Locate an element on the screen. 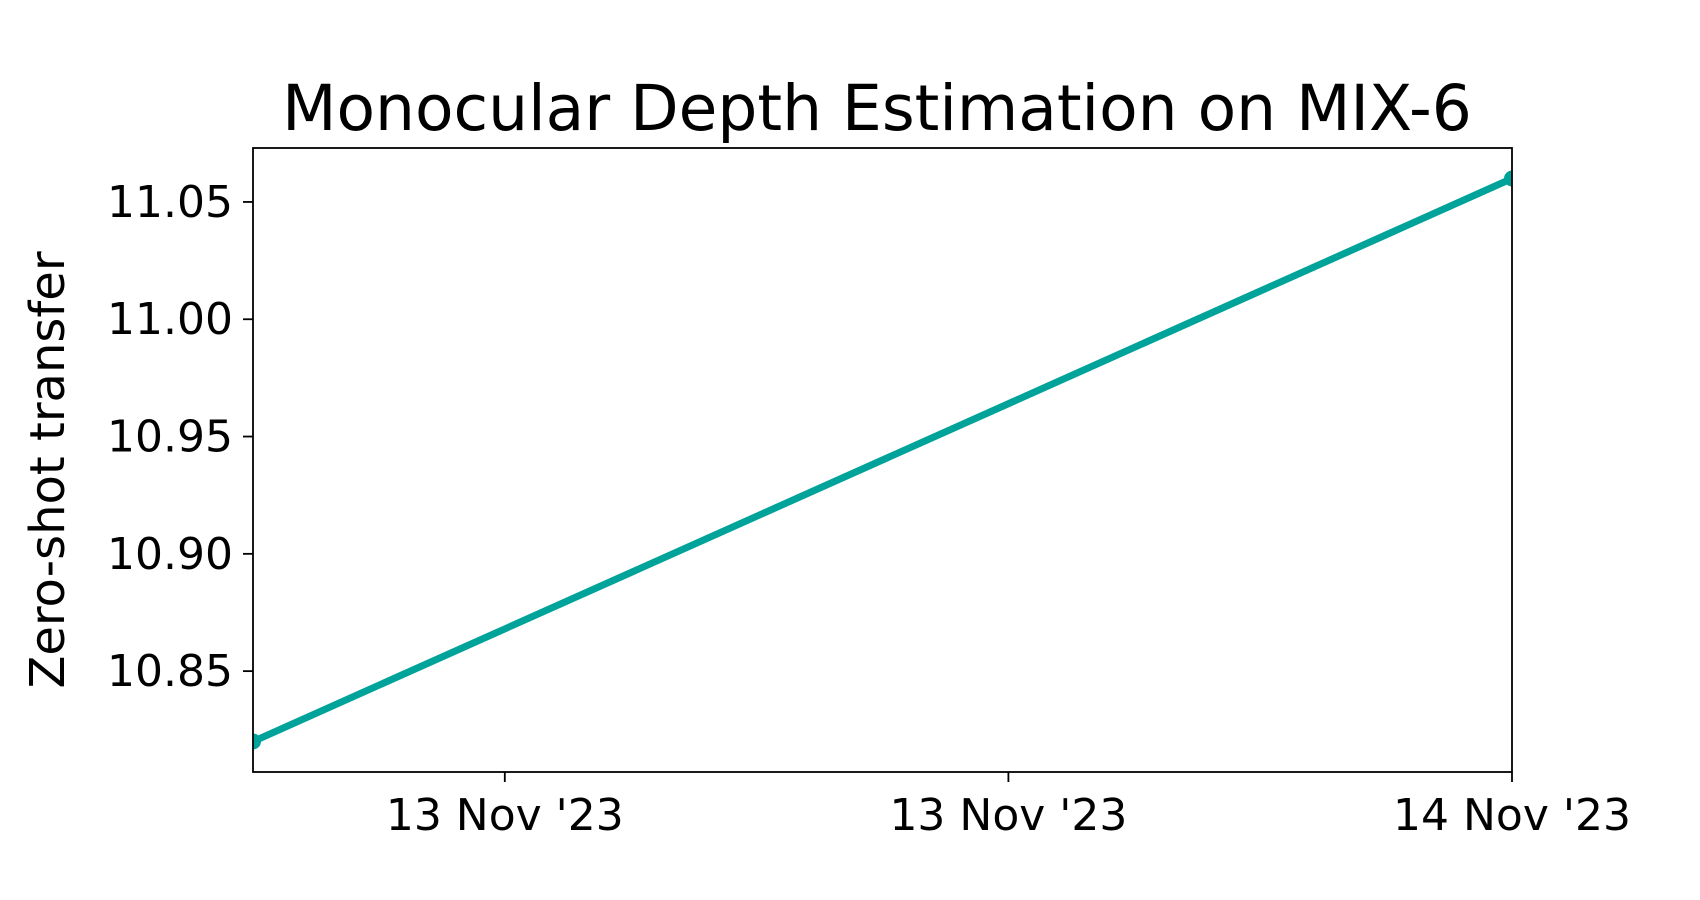 The width and height of the screenshot is (1700, 900). y-tick-label: 11.00 is located at coordinates (170, 319).